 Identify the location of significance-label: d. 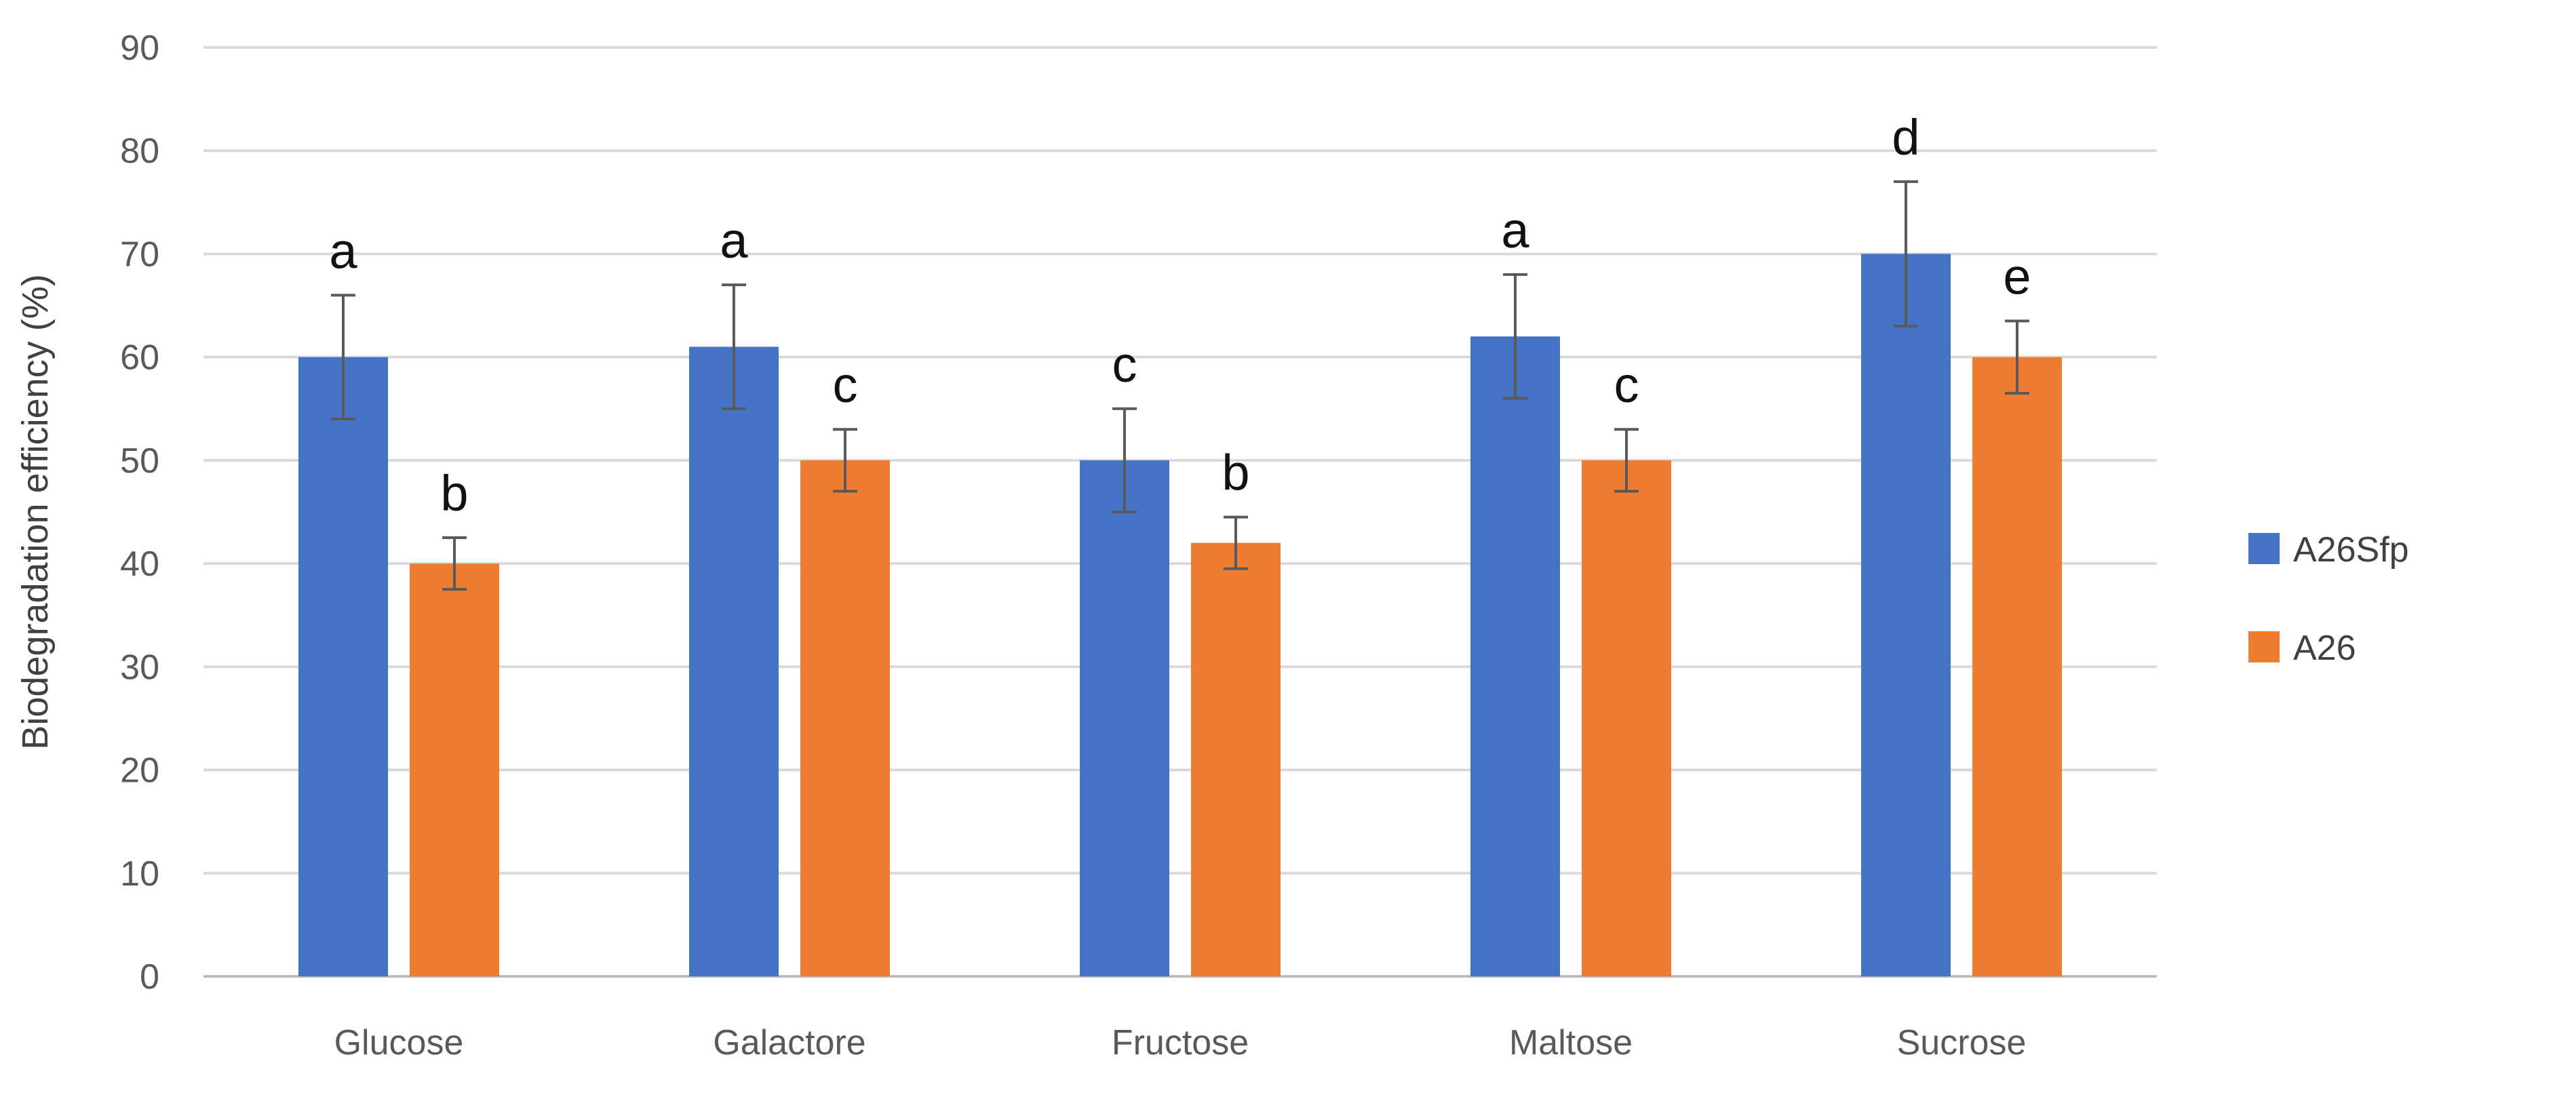
(1905, 137).